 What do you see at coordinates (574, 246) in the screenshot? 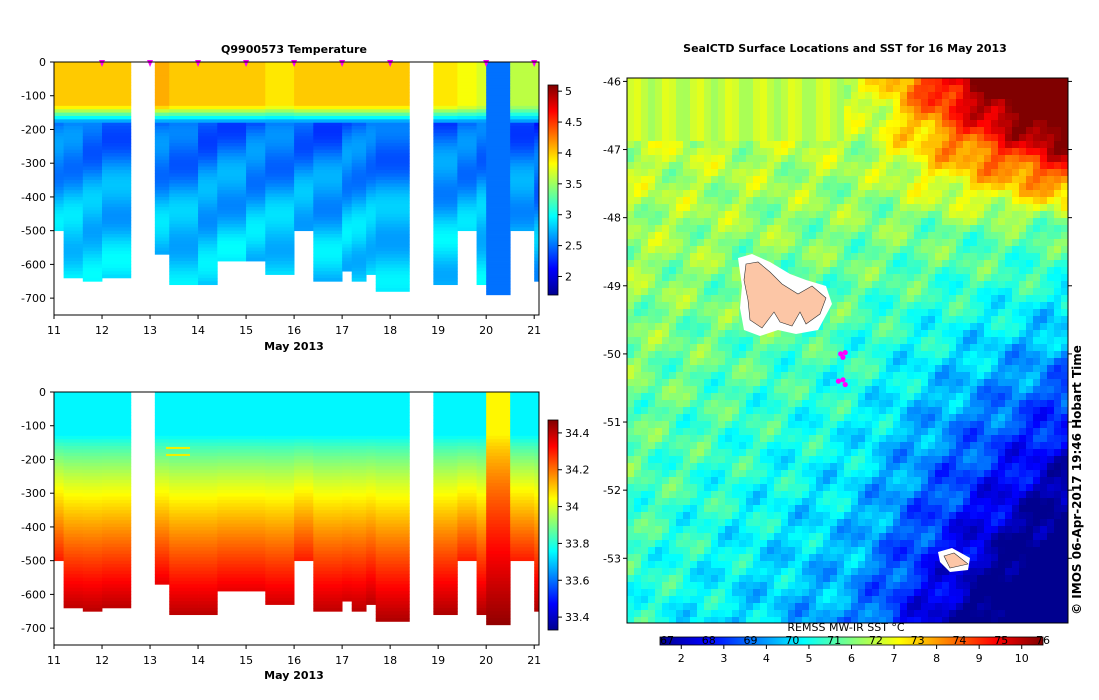
I see `colorbar-tick-label: 2.5` at bounding box center [574, 246].